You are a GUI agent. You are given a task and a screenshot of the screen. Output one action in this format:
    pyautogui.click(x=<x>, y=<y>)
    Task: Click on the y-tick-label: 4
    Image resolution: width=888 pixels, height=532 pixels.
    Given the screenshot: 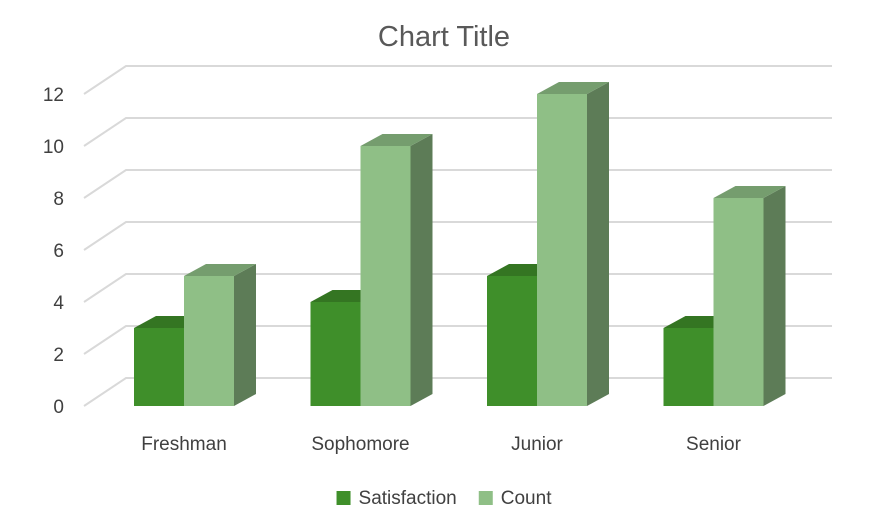 What is the action you would take?
    pyautogui.click(x=58, y=303)
    